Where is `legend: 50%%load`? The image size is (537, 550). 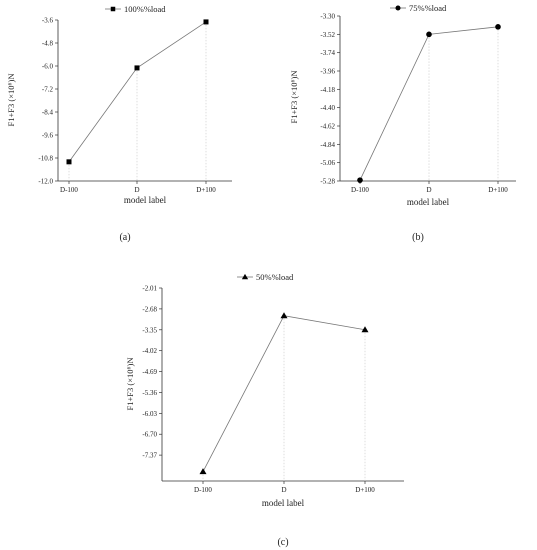
legend: 50%%load is located at coordinates (265, 277).